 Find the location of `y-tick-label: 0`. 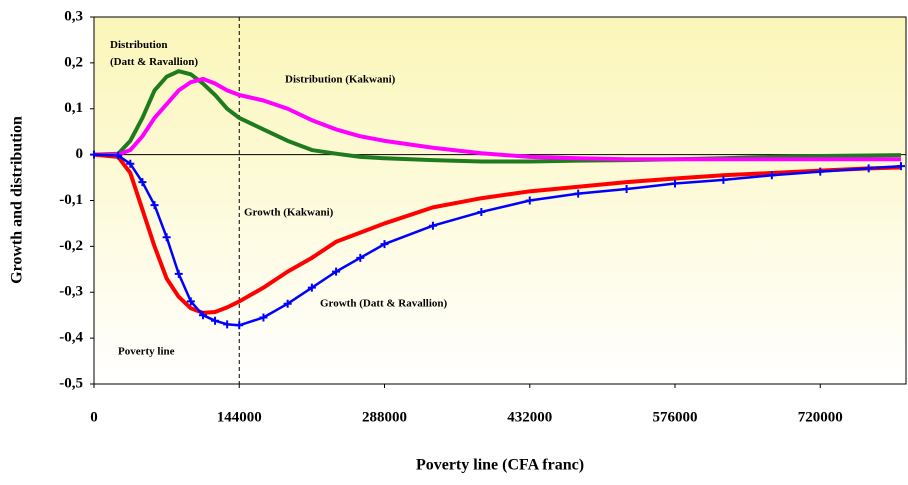

y-tick-label: 0 is located at coordinates (80, 154).